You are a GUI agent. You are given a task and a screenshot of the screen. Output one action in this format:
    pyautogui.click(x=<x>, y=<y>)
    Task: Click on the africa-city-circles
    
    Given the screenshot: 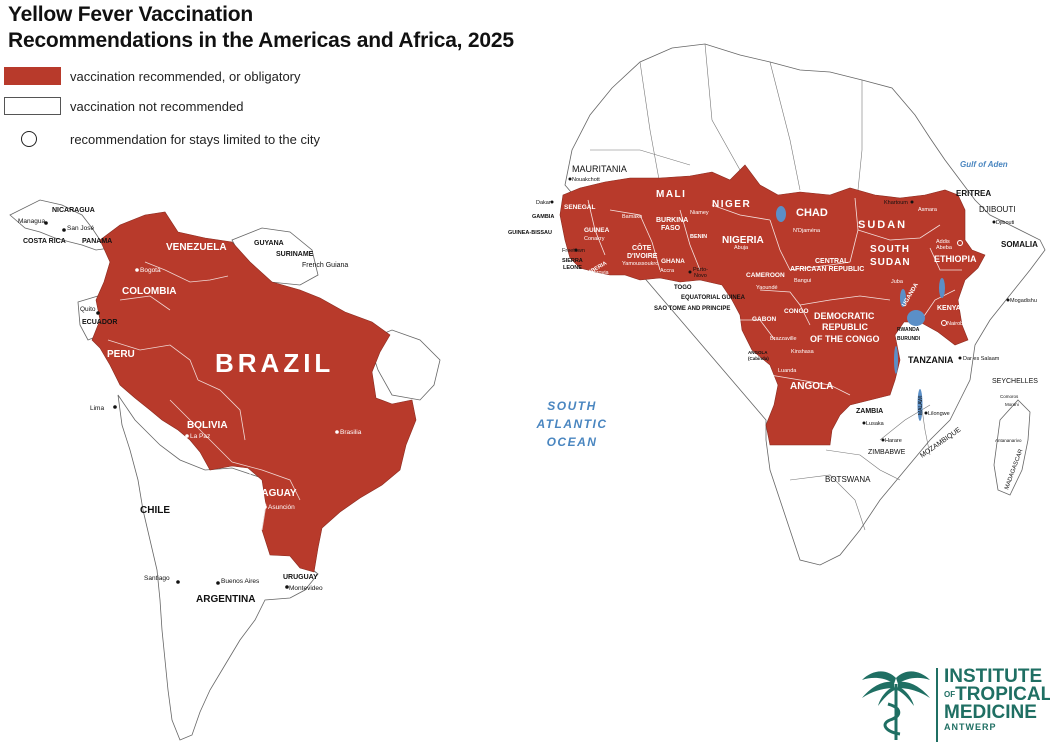 What is the action you would take?
    pyautogui.click(x=952, y=283)
    